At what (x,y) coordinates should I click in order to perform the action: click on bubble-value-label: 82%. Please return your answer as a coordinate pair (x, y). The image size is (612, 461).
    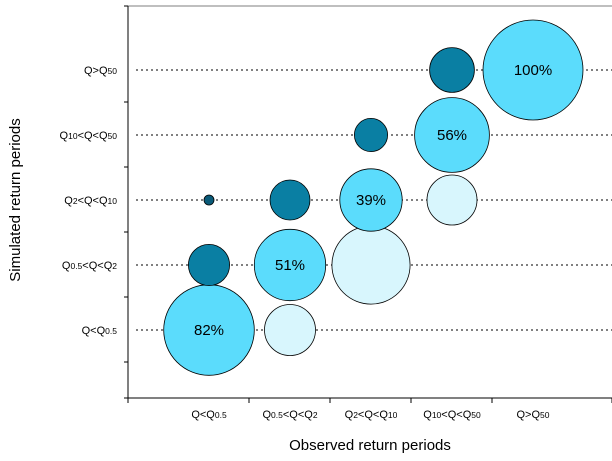
    Looking at the image, I should click on (209, 330).